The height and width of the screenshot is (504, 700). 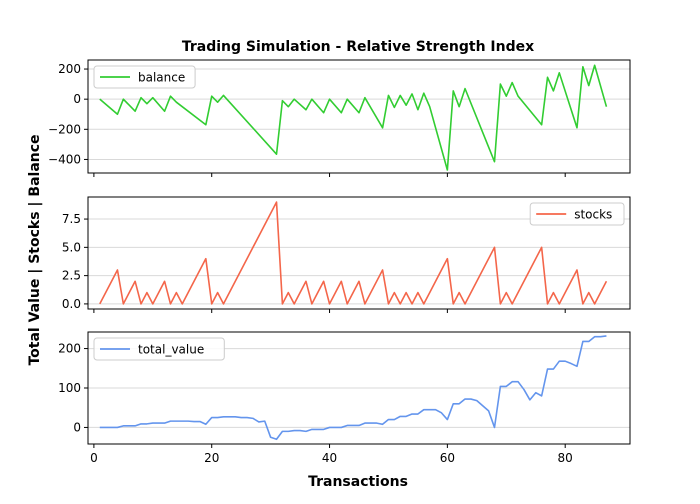 I want to click on legend-stocks: stocks, so click(x=577, y=214).